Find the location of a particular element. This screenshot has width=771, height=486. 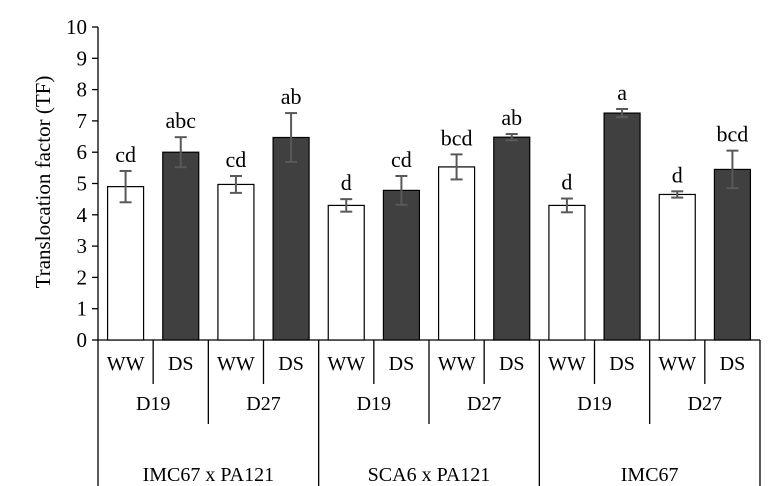

genotype-label: SCA6 x PA121 is located at coordinates (429, 475).